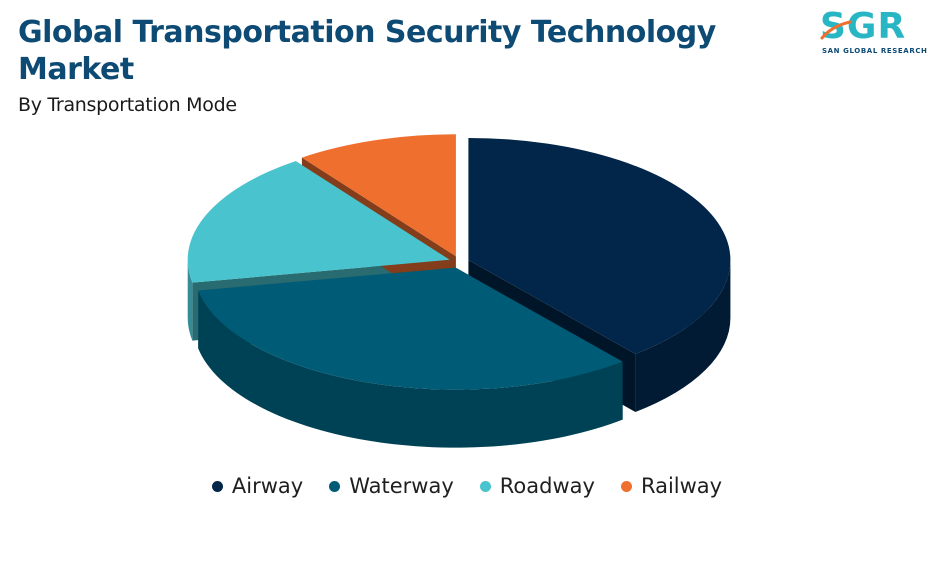 The width and height of the screenshot is (928, 568). What do you see at coordinates (464, 486) in the screenshot?
I see `chart-legend: Airway Waterway Roadway Railway` at bounding box center [464, 486].